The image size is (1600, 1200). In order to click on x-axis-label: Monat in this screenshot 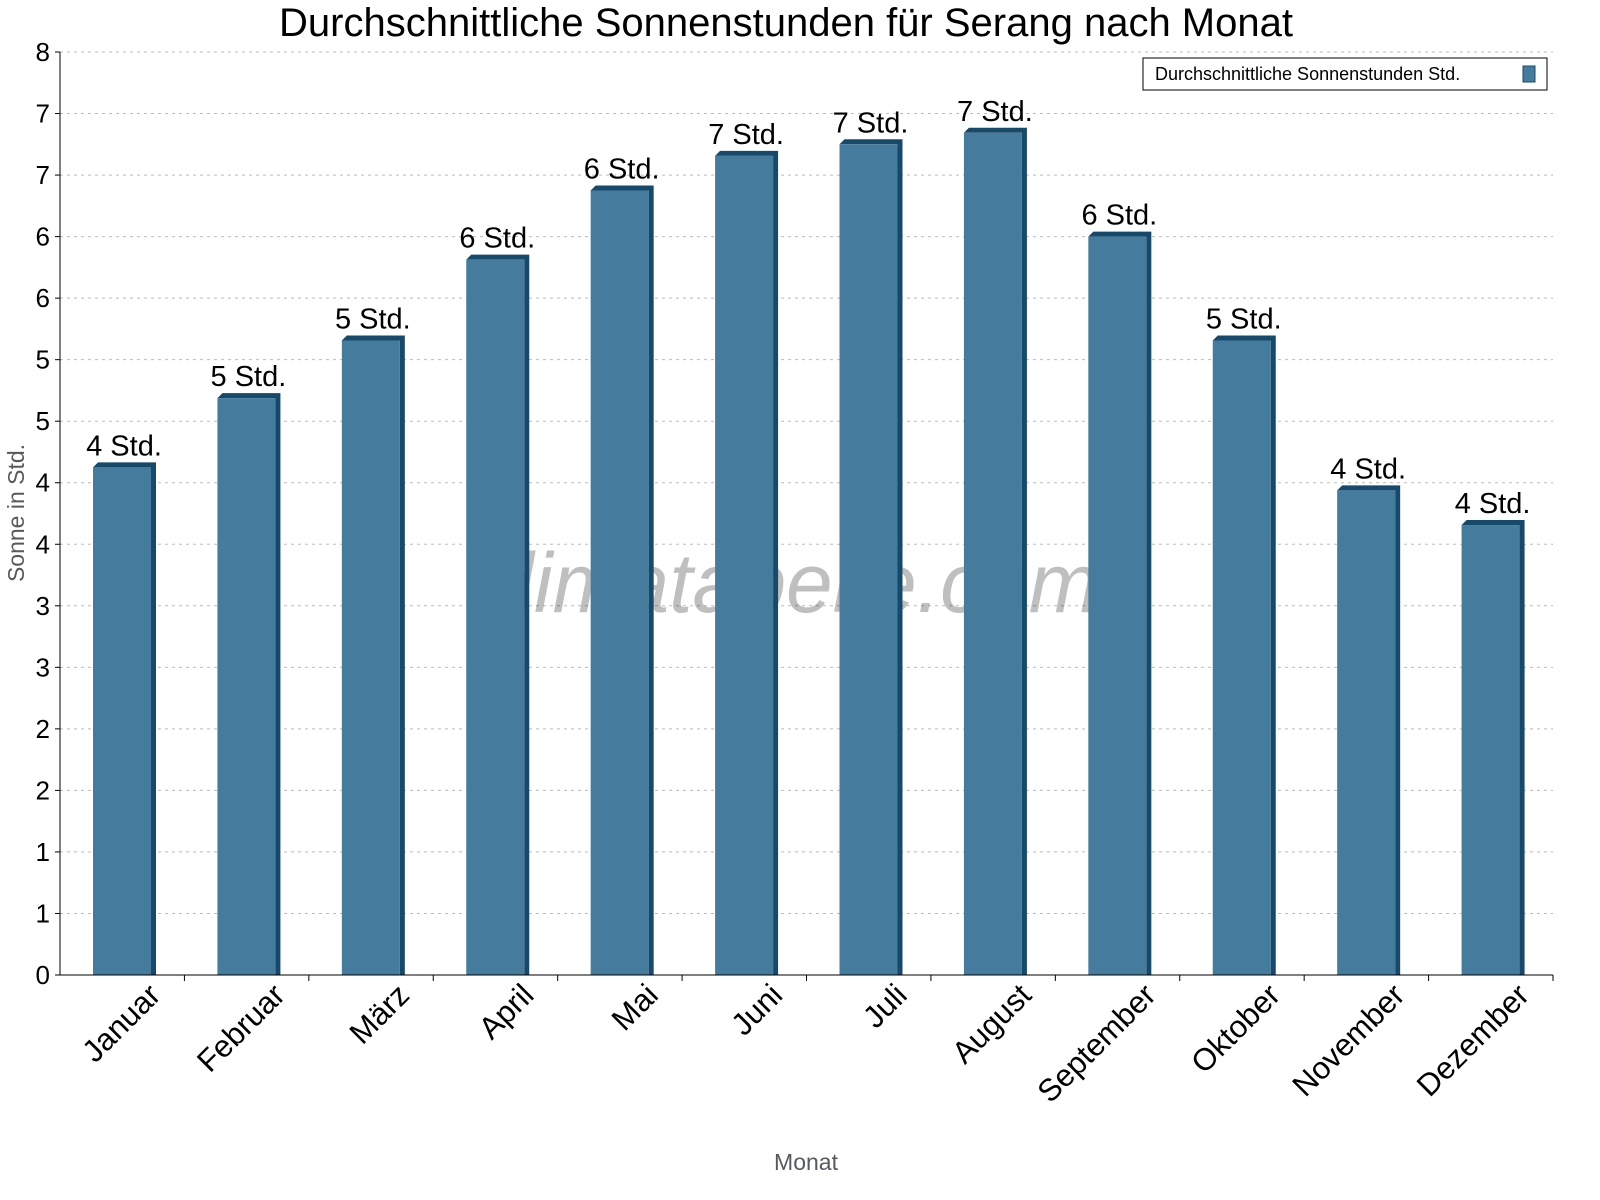, I will do `click(806, 1162)`.